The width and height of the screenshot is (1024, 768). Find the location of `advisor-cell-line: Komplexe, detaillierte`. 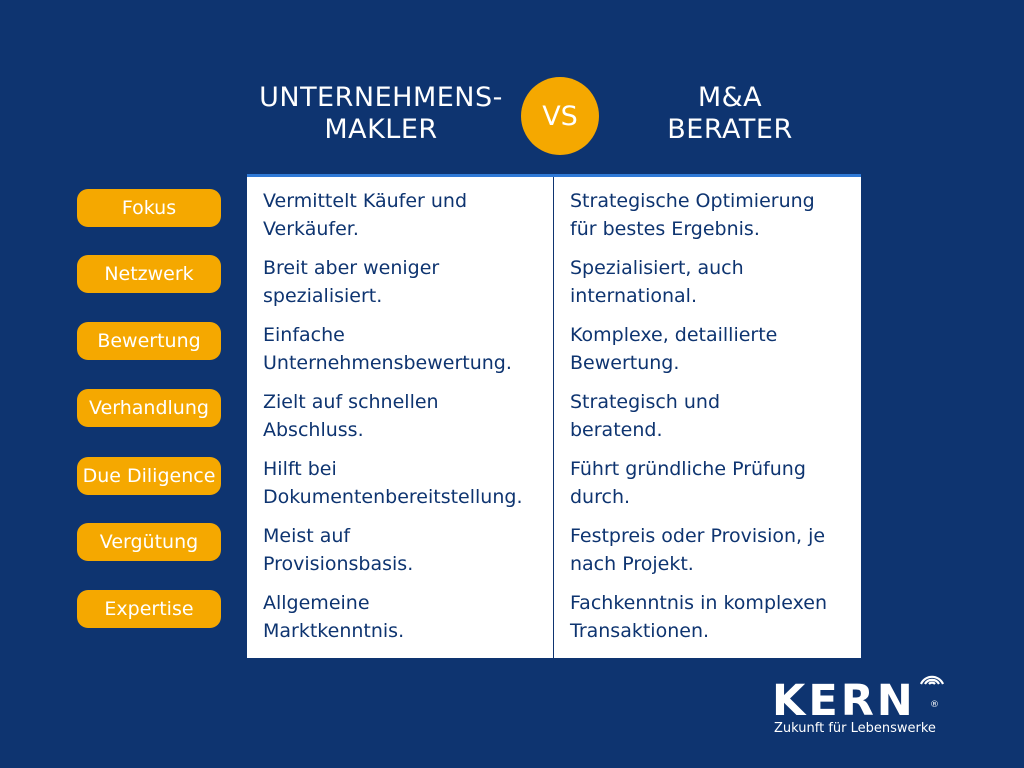

advisor-cell-line: Komplexe, detaillierte is located at coordinates (674, 335).